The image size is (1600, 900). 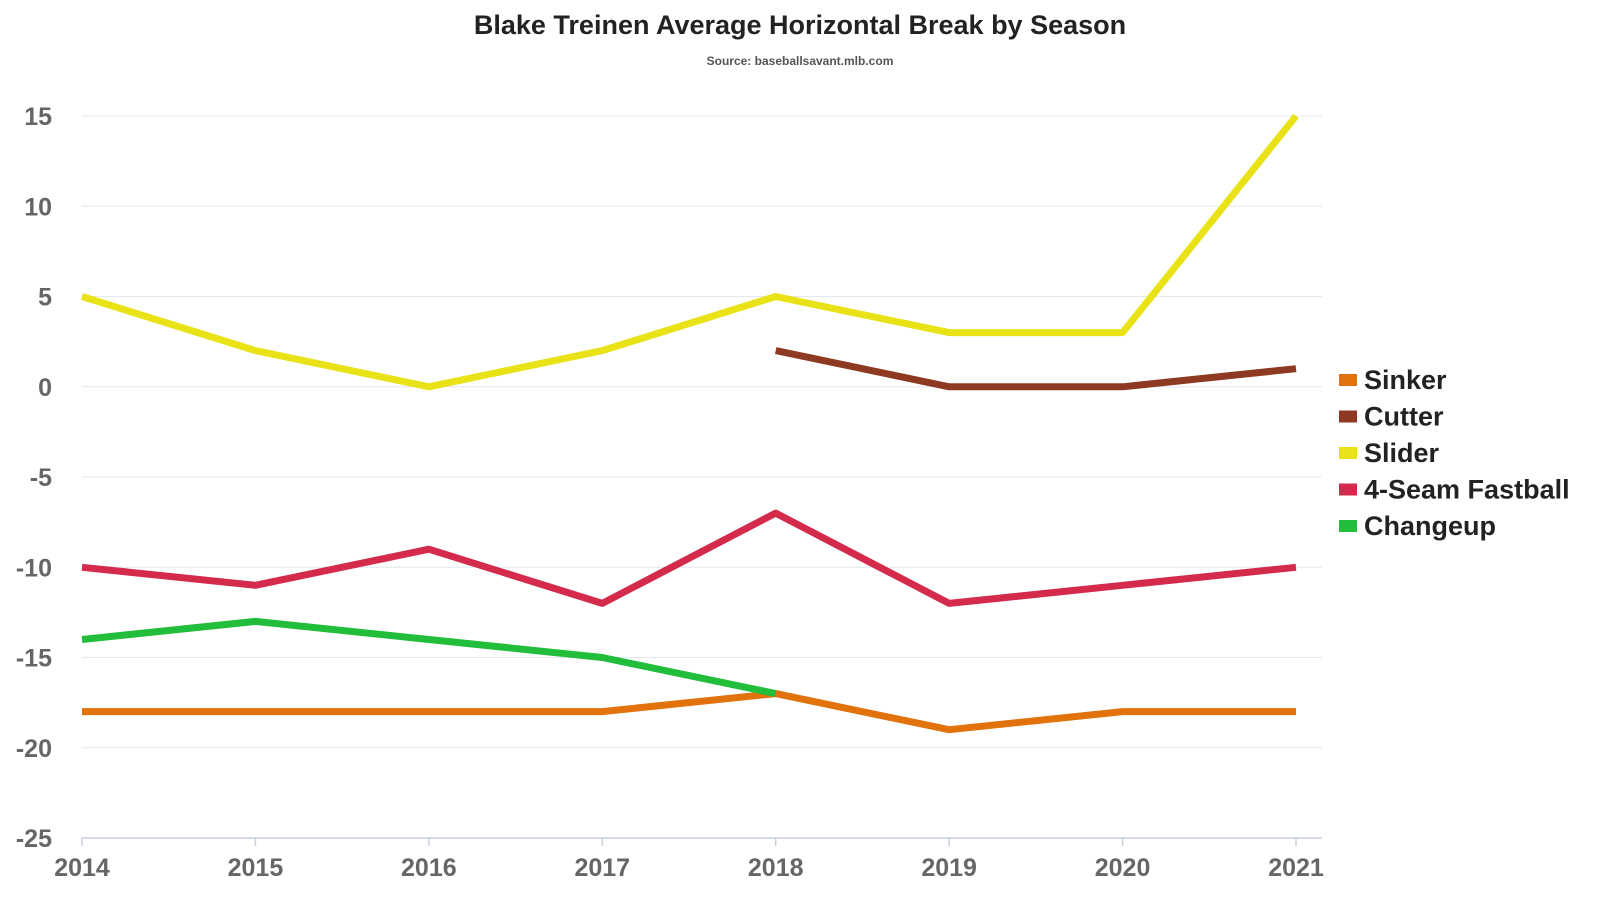 I want to click on chart-subtitle: Source: baseballsavant.mlb.com, so click(x=800, y=61).